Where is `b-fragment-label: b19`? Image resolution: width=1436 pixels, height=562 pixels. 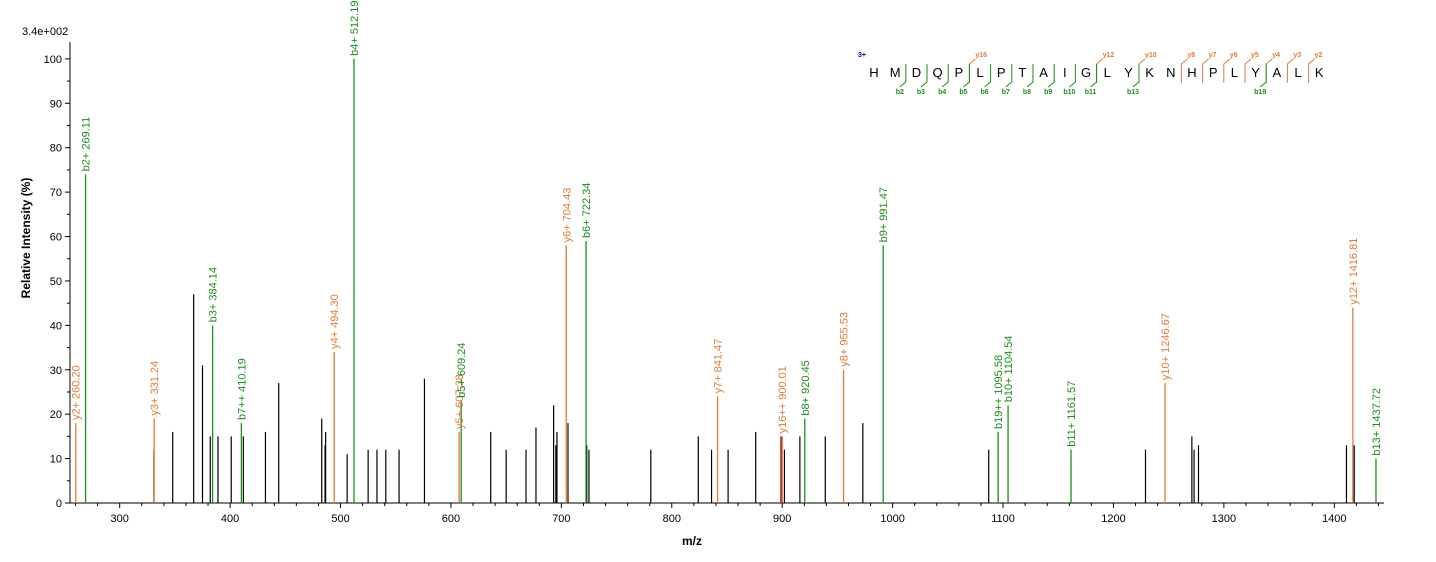 b-fragment-label: b19 is located at coordinates (1260, 92).